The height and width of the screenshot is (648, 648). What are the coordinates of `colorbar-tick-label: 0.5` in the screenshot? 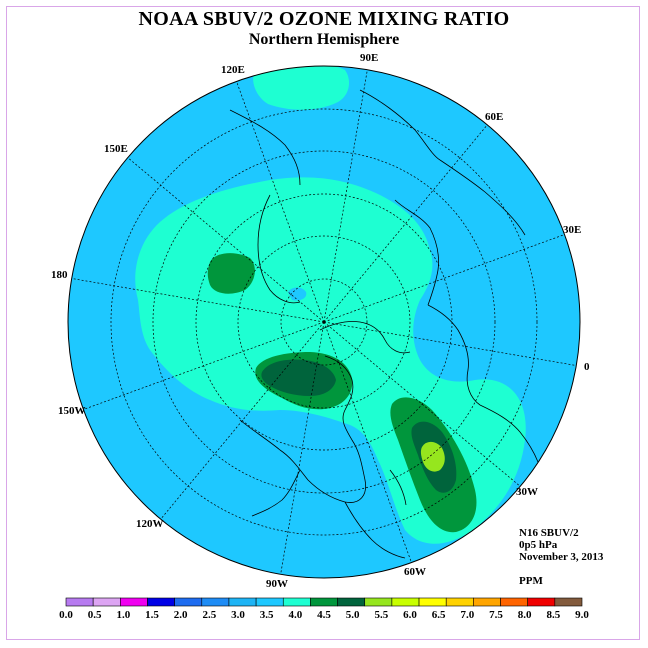 It's located at (95, 615).